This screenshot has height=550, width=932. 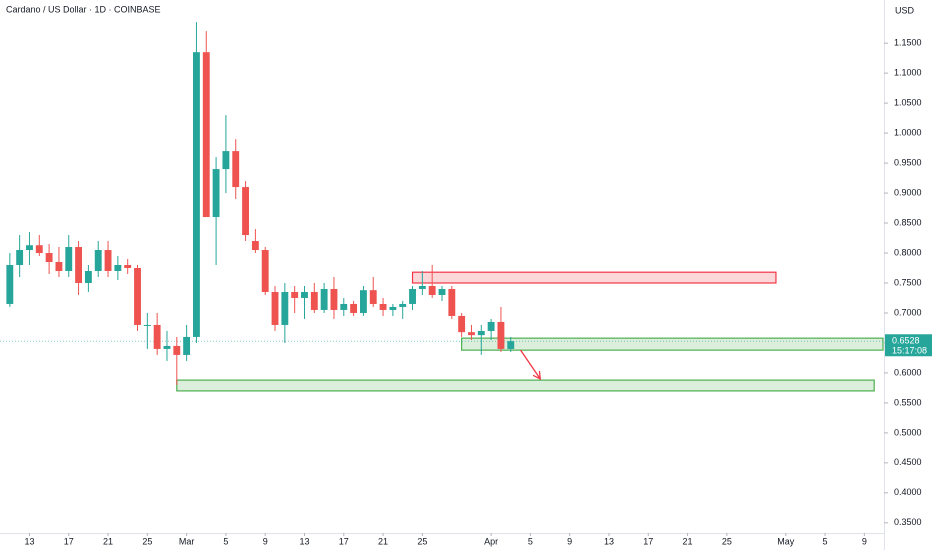 I want to click on y-tick-label: 1.0500, so click(x=908, y=102).